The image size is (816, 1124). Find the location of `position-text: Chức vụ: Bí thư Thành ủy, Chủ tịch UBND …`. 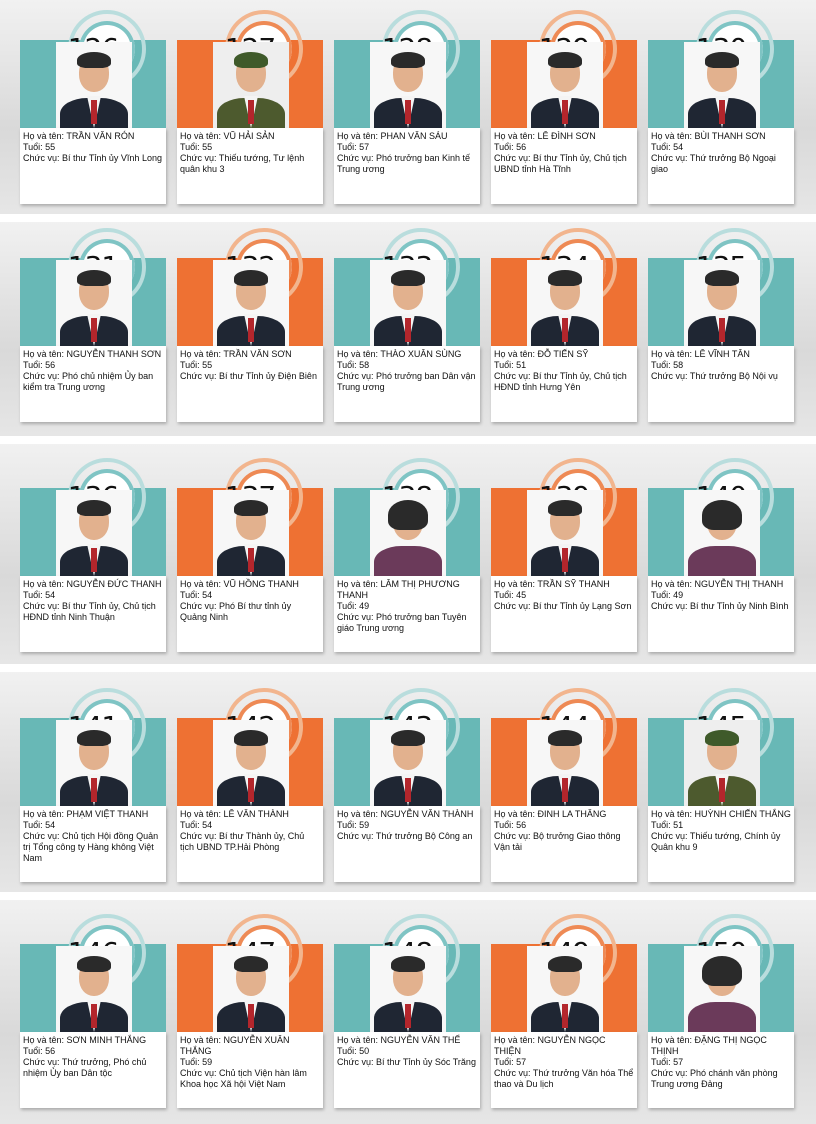

position-text: Chức vụ: Bí thư Thành ủy, Chủ tịch UBND … is located at coordinates (242, 841).